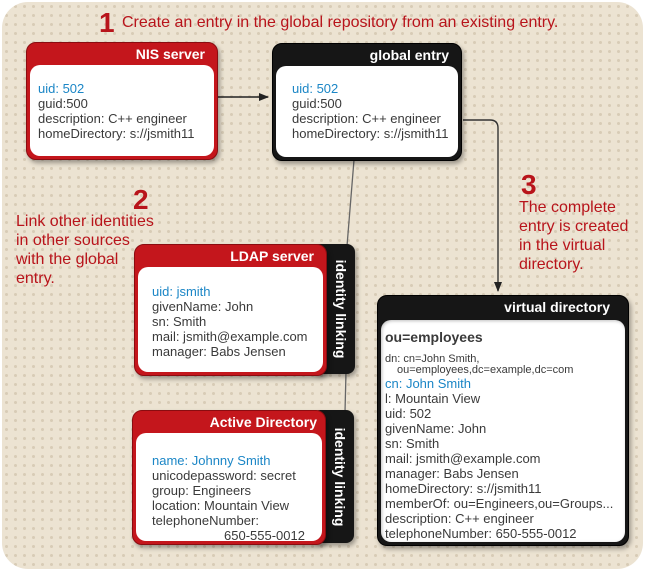 The height and width of the screenshot is (571, 645). I want to click on arrow-global-to-virtual, so click(482, 205).